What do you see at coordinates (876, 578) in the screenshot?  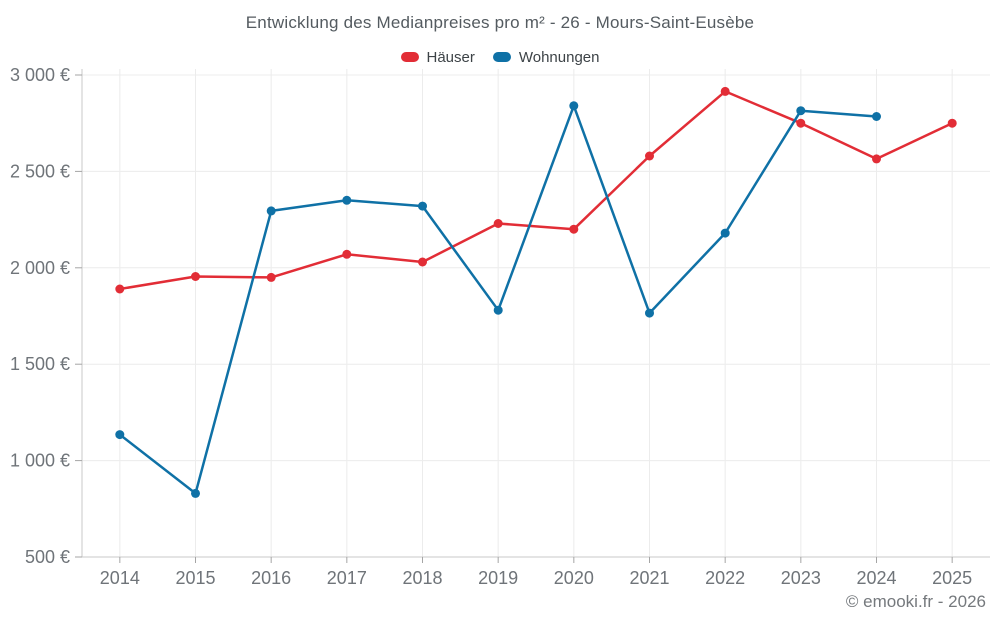 I see `x-tick-label: 2024` at bounding box center [876, 578].